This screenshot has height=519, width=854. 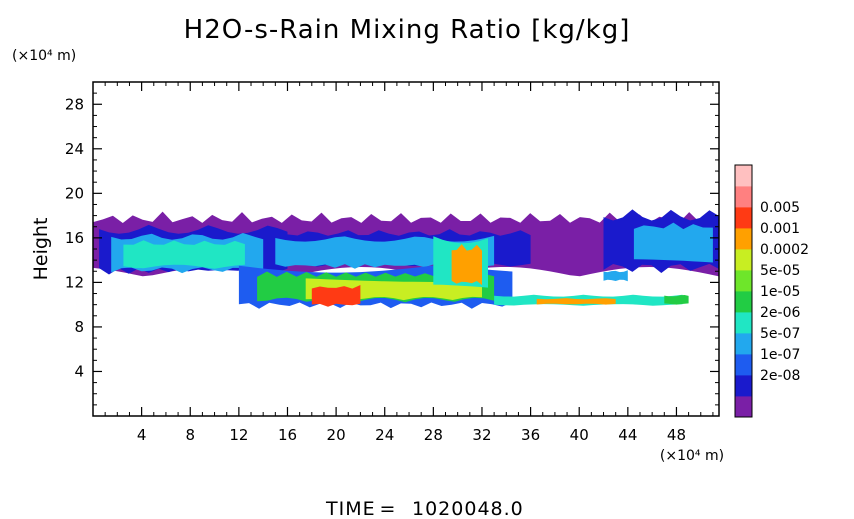 What do you see at coordinates (481, 435) in the screenshot?
I see `x-tick-label: 32` at bounding box center [481, 435].